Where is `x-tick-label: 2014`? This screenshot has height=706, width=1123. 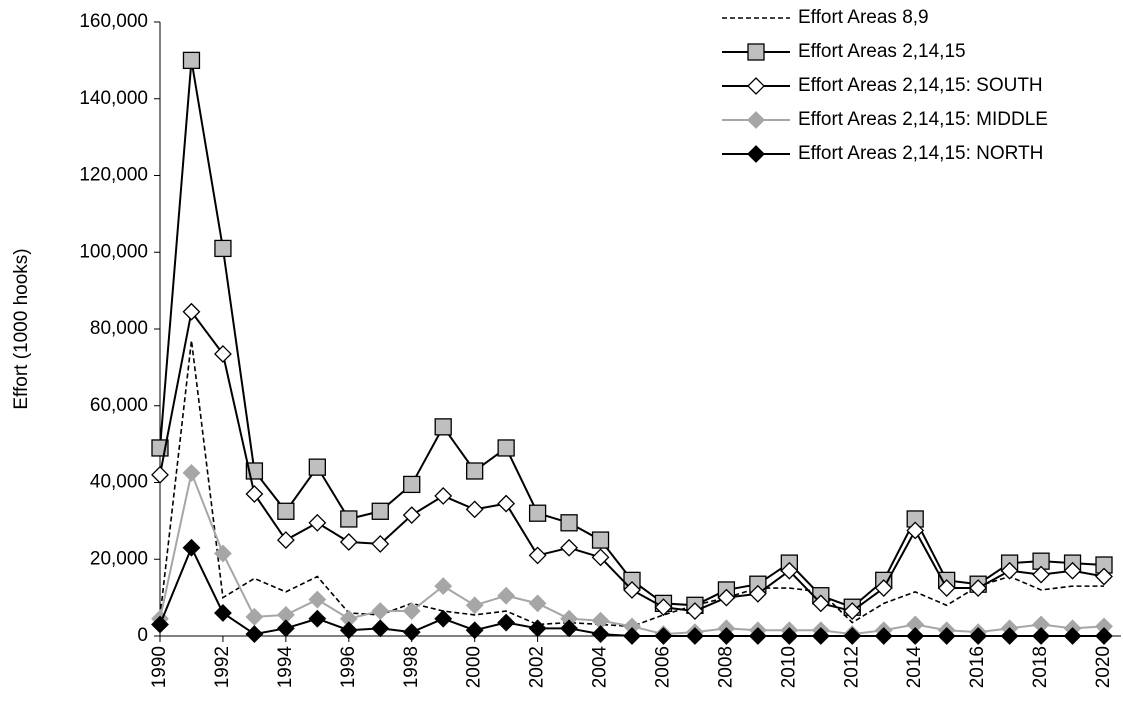
x-tick-label: 2014 is located at coordinates (914, 667).